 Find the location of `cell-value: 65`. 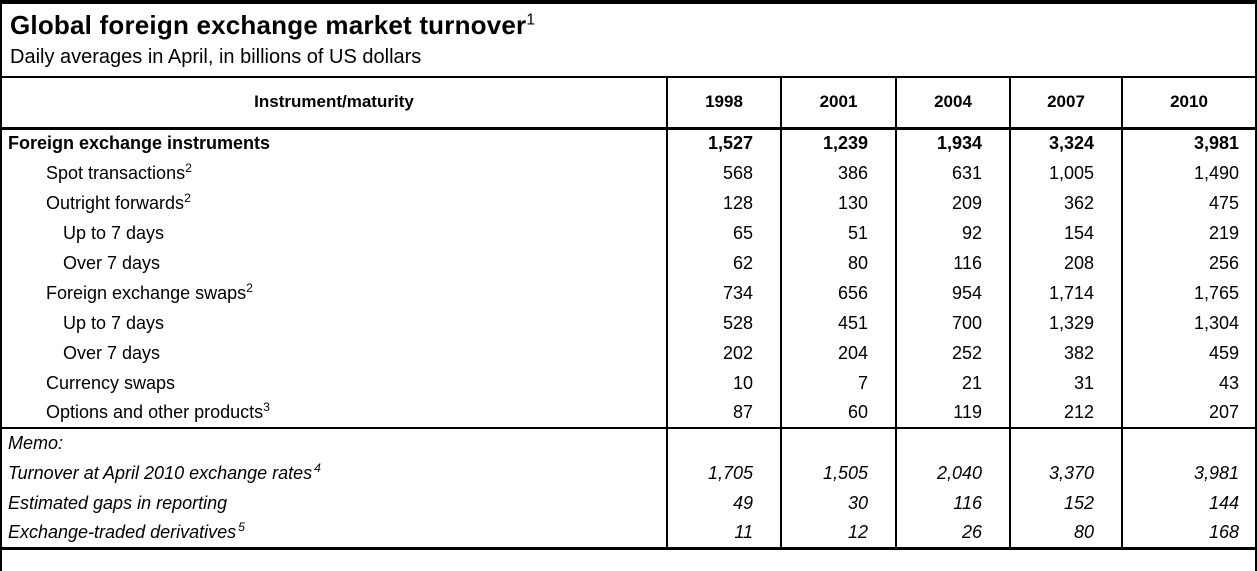

cell-value: 65 is located at coordinates (723, 233).